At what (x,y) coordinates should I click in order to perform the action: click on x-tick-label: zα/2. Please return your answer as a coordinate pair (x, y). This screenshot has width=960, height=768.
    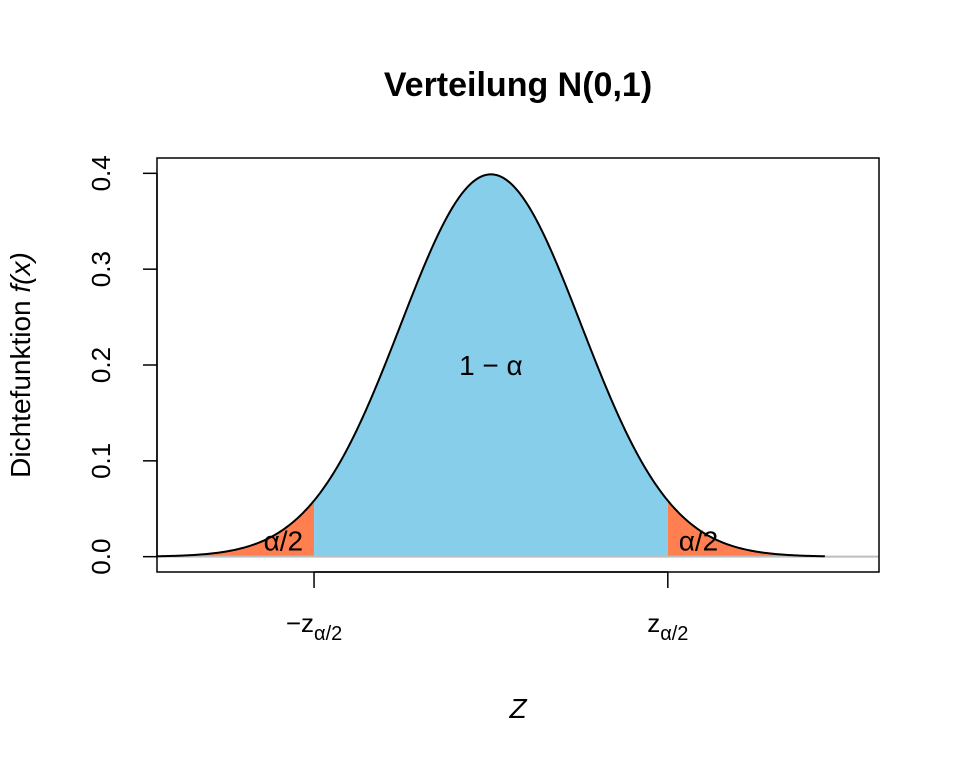
    Looking at the image, I should click on (667, 626).